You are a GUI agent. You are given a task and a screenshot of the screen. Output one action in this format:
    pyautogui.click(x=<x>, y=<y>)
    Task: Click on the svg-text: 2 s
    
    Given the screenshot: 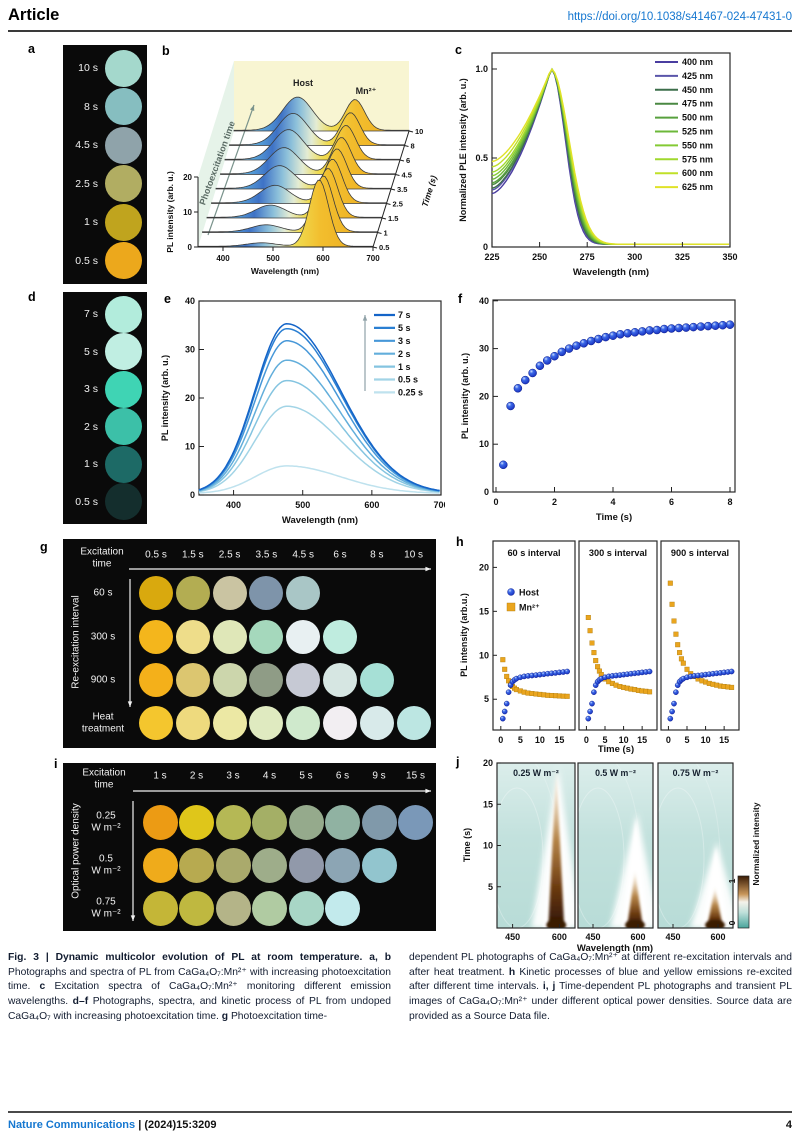 What is the action you would take?
    pyautogui.click(x=404, y=354)
    